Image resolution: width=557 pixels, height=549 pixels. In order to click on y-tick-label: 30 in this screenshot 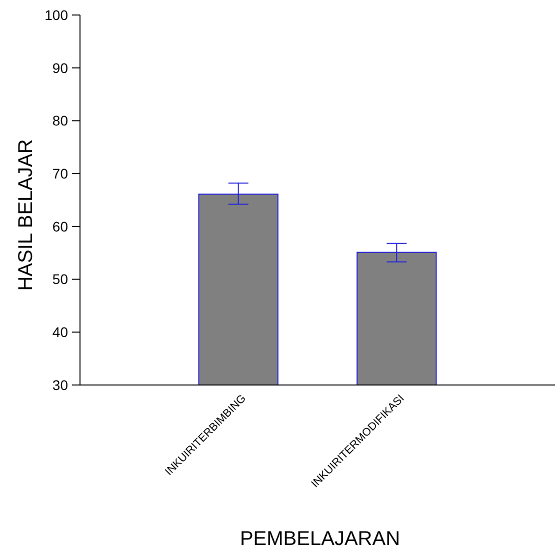, I will do `click(60, 384)`.